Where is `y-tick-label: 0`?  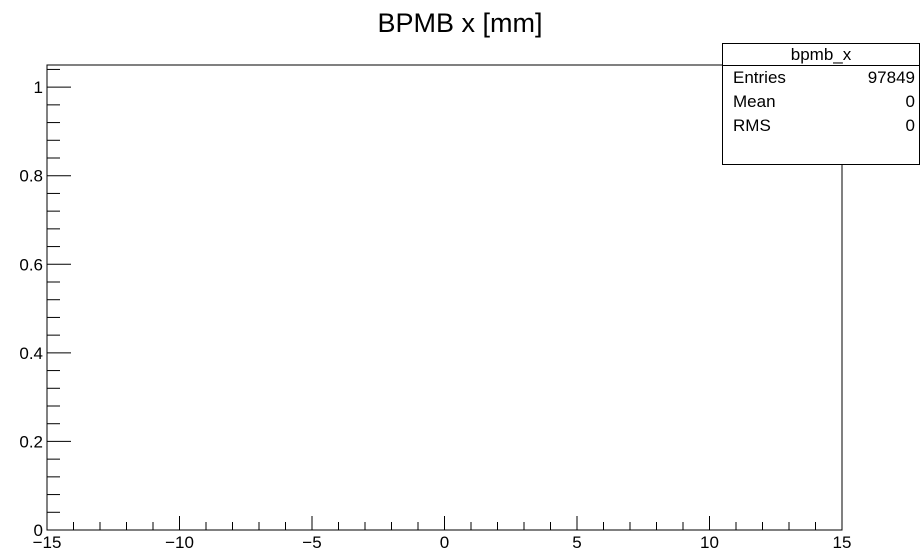 y-tick-label: 0 is located at coordinates (38, 530).